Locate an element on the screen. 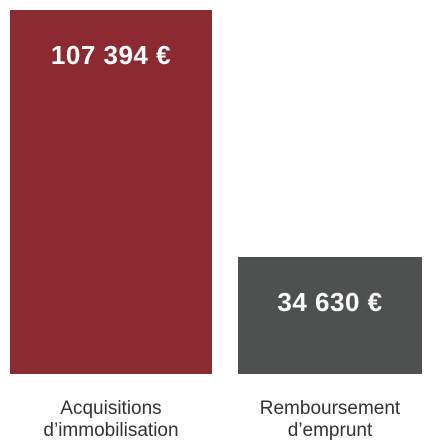 This screenshot has height=446, width=437. value-label: 34 630 € is located at coordinates (330, 301).